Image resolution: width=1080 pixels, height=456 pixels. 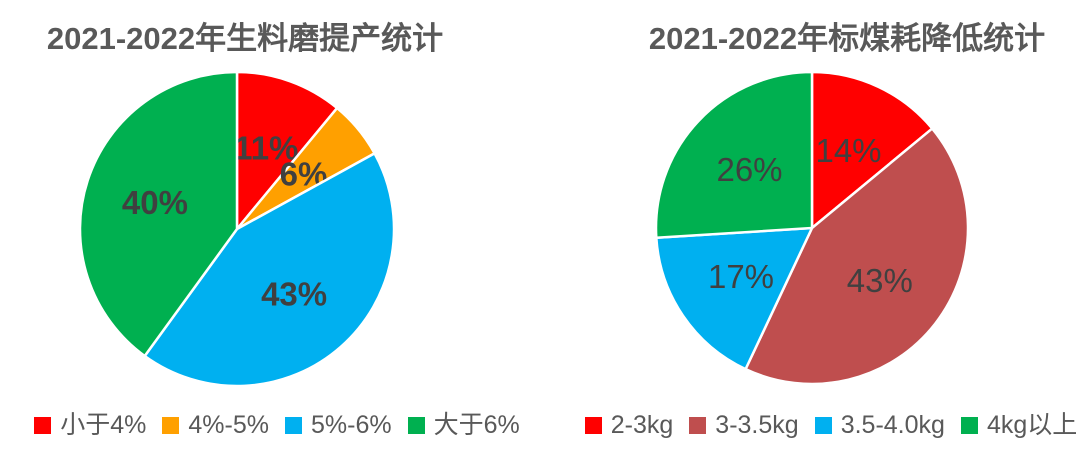 I want to click on legend-item-1: 3-3.5kg, so click(x=744, y=425).